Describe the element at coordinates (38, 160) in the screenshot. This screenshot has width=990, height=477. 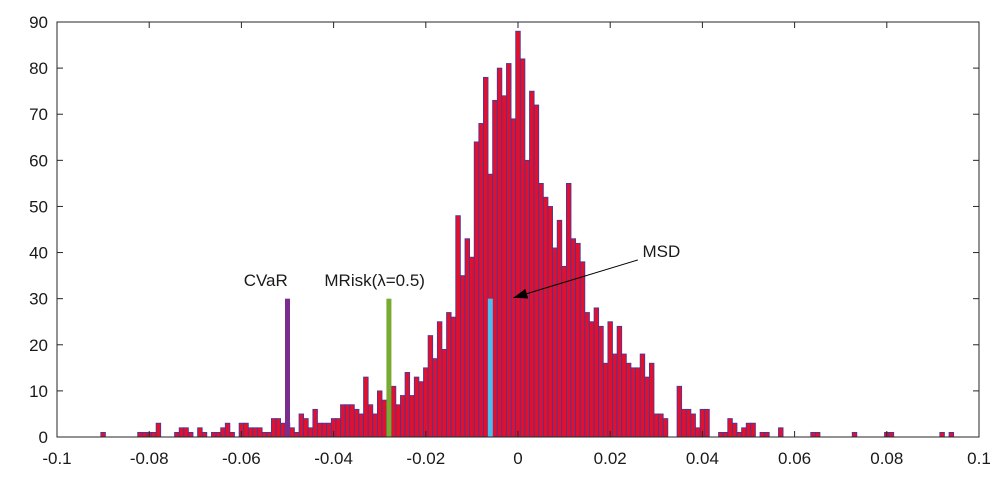
I see `y-tick-label: 60` at that location.